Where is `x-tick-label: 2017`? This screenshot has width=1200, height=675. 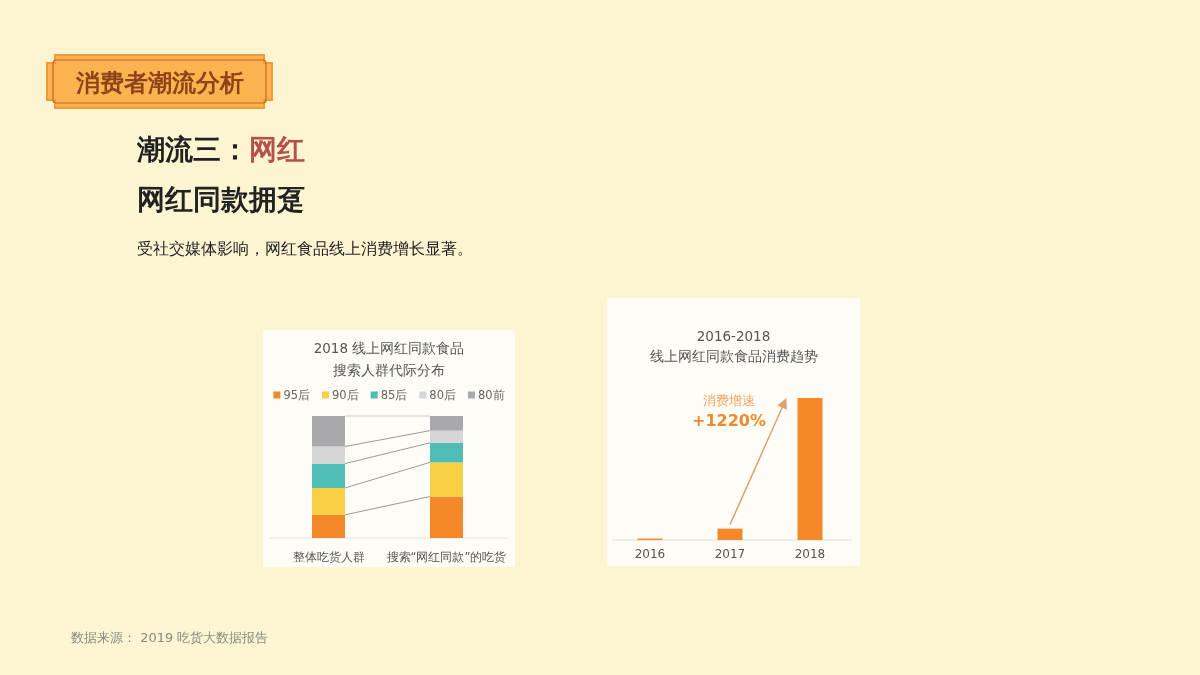
x-tick-label: 2017 is located at coordinates (730, 554).